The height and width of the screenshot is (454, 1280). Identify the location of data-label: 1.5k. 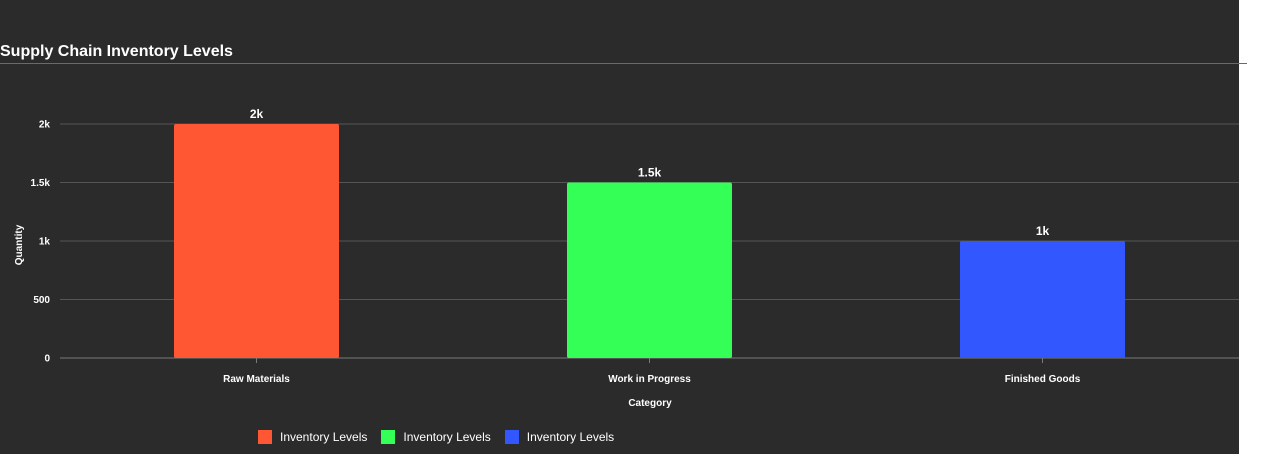
(650, 173).